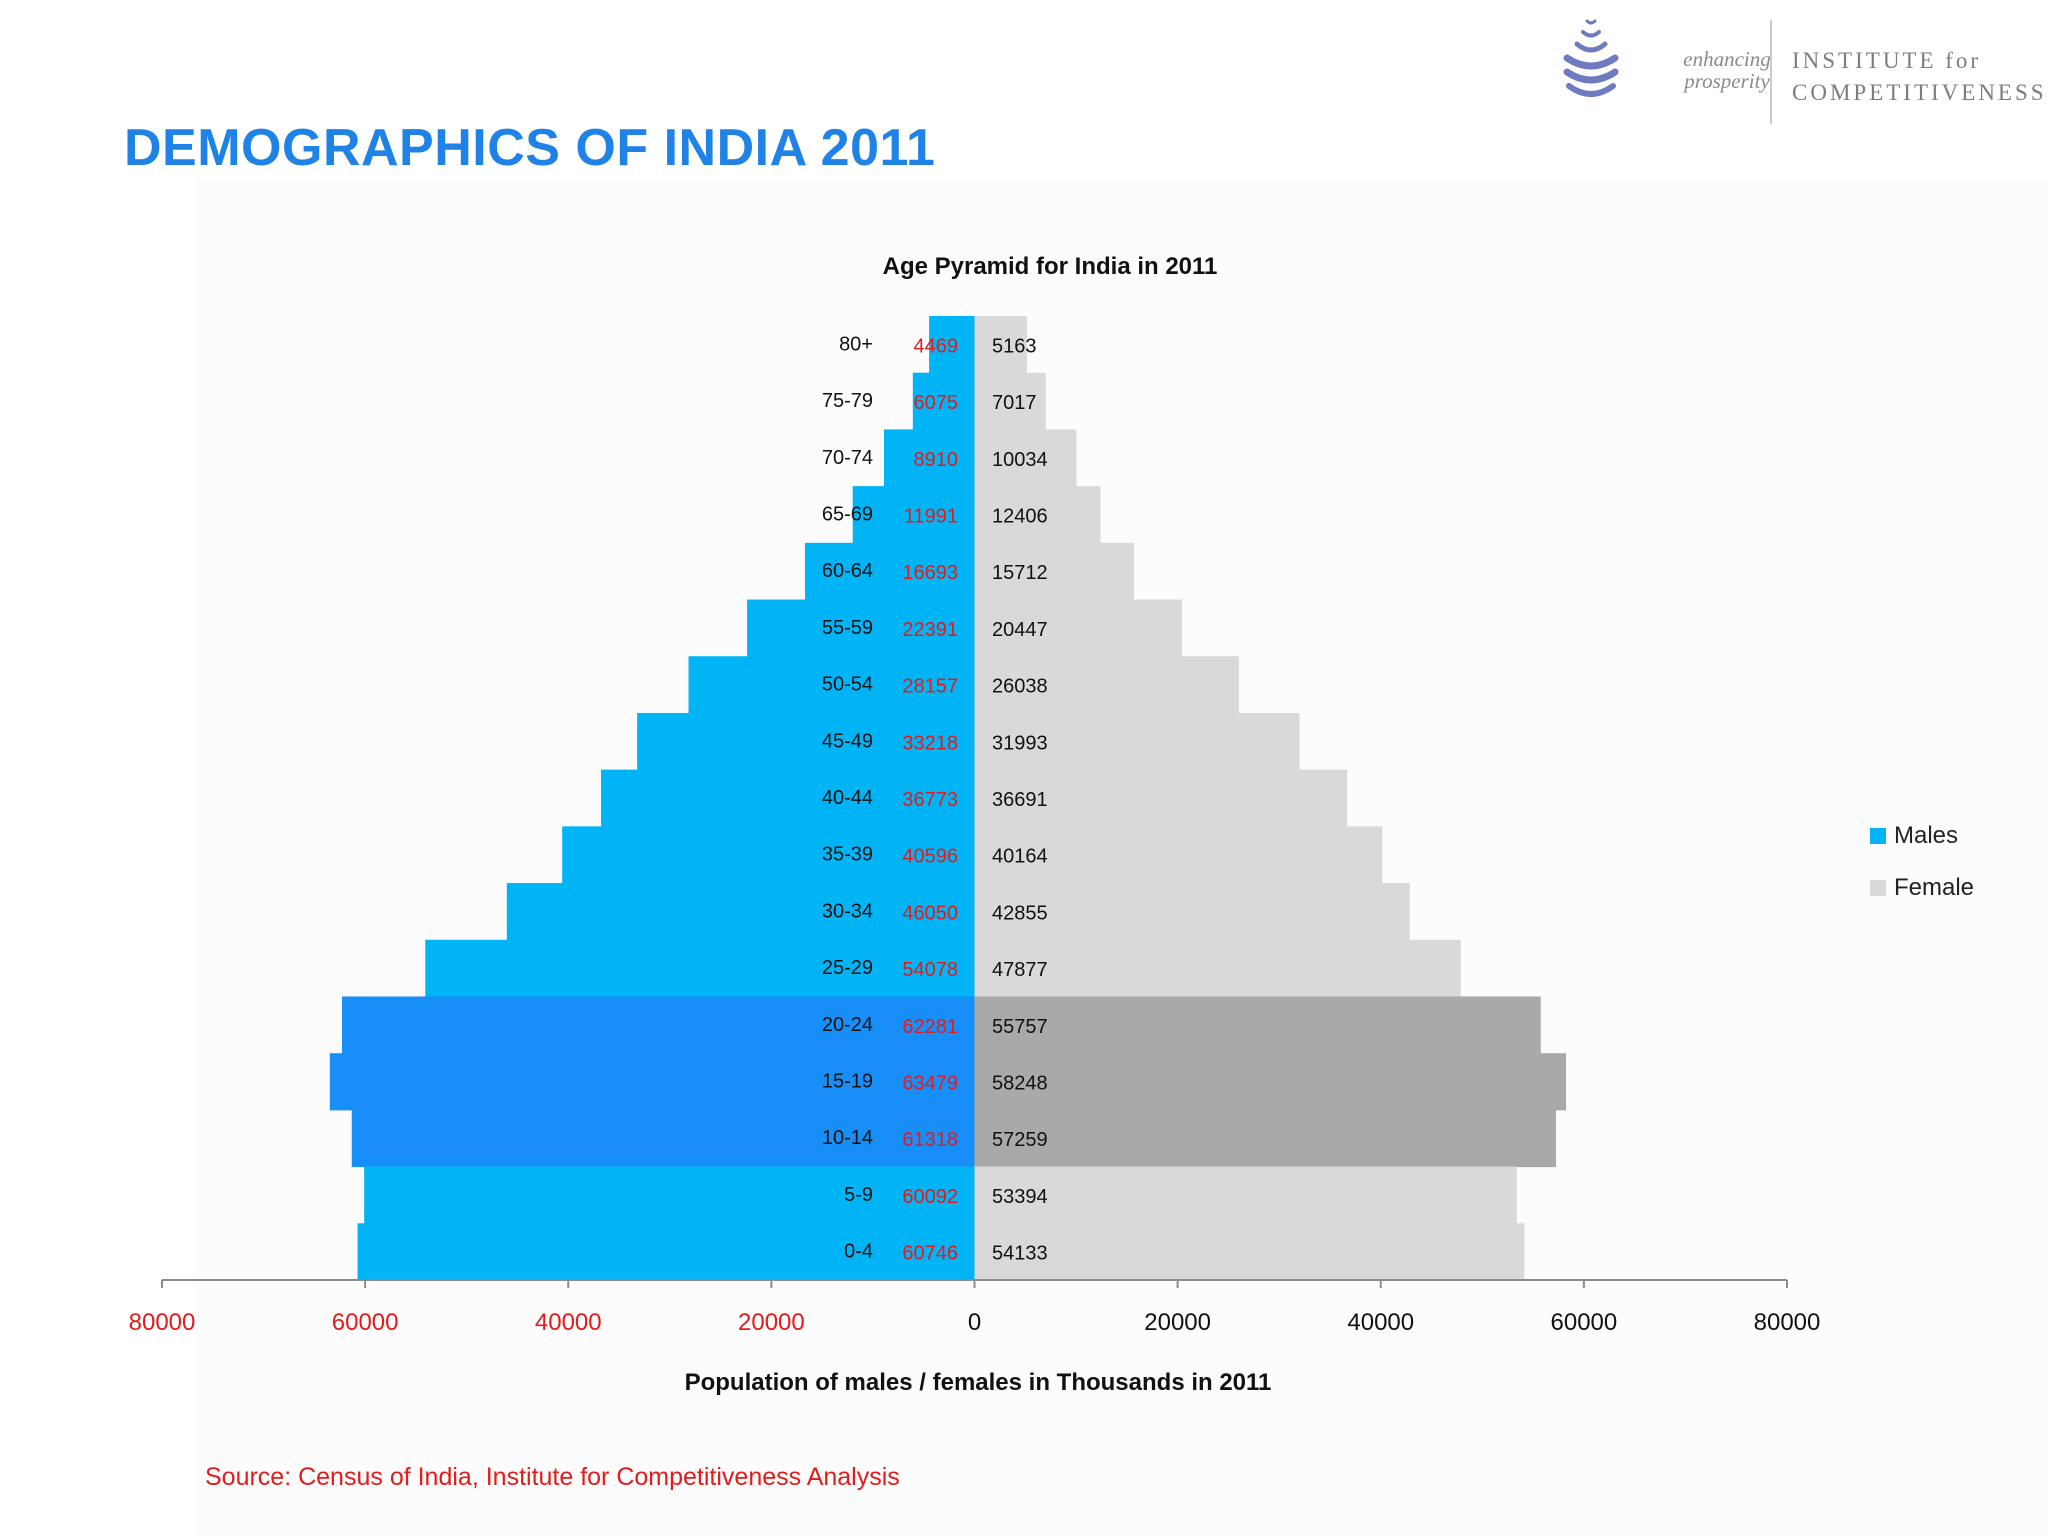  Describe the element at coordinates (847, 911) in the screenshot. I see `category-label: 30-34` at that location.